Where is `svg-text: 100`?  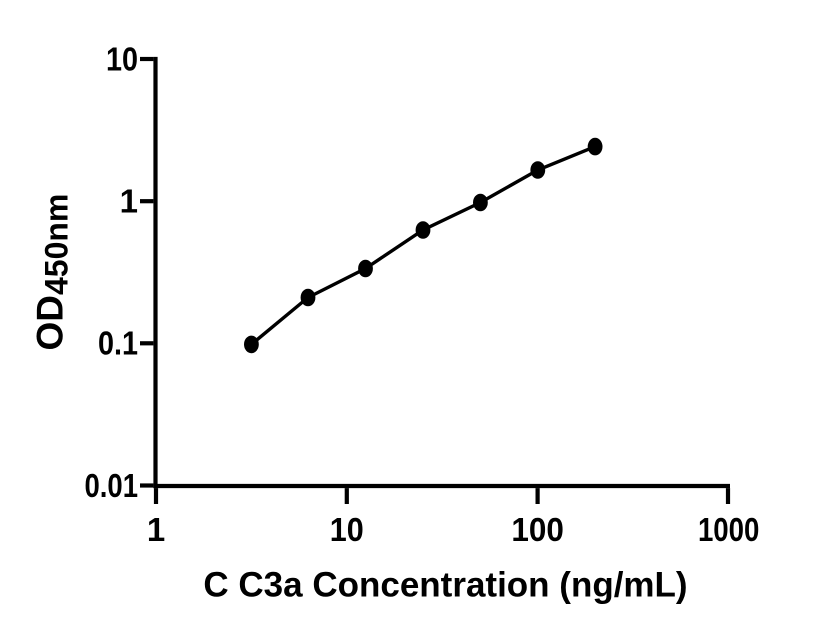 svg-text: 100 is located at coordinates (537, 529).